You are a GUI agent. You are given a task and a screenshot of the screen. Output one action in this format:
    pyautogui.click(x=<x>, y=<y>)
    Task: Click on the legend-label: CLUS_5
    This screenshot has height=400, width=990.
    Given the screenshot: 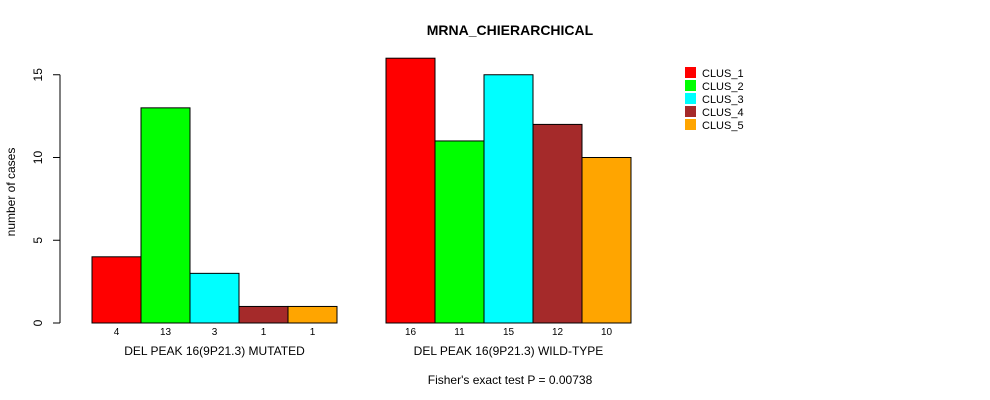 What is the action you would take?
    pyautogui.click(x=723, y=126)
    